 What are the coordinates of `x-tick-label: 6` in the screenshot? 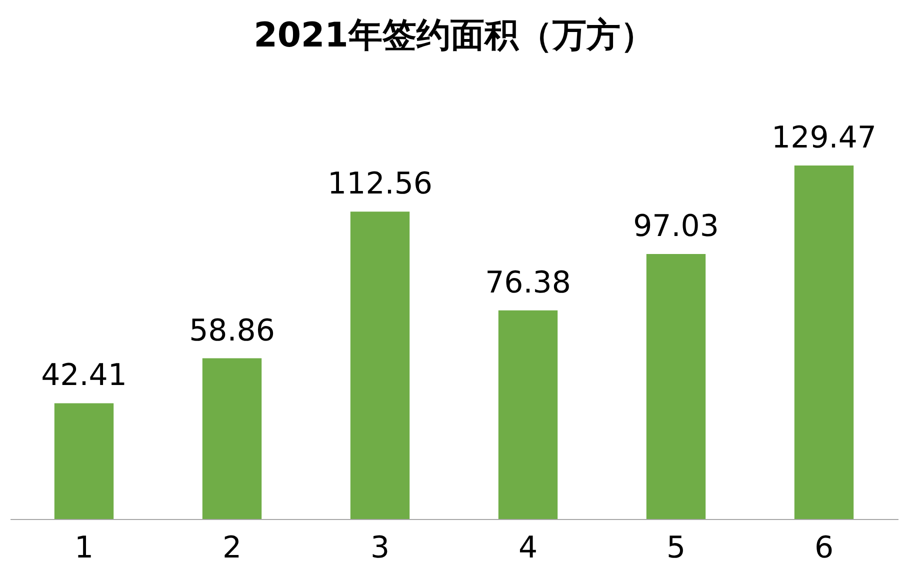 It's located at (824, 548).